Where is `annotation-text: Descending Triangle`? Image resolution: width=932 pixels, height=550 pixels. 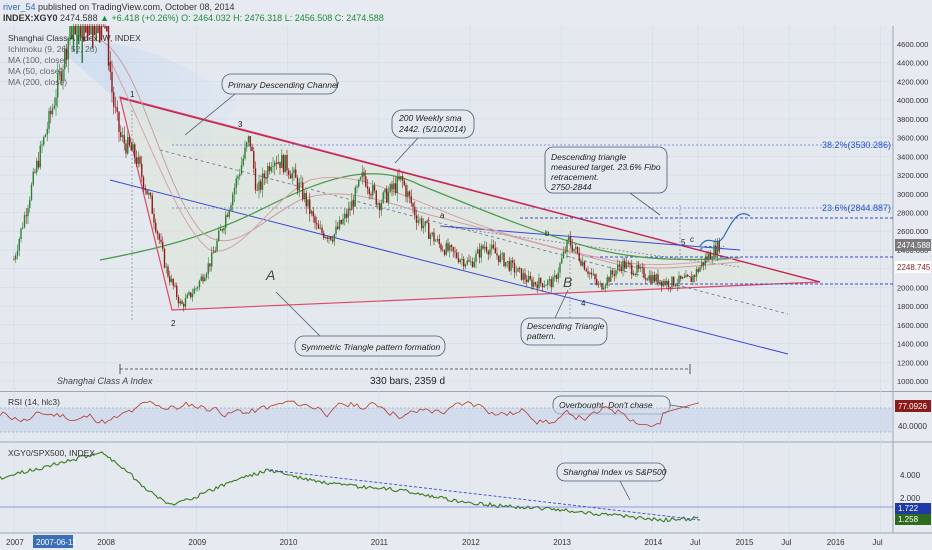
annotation-text: Descending Triangle is located at coordinates (566, 326).